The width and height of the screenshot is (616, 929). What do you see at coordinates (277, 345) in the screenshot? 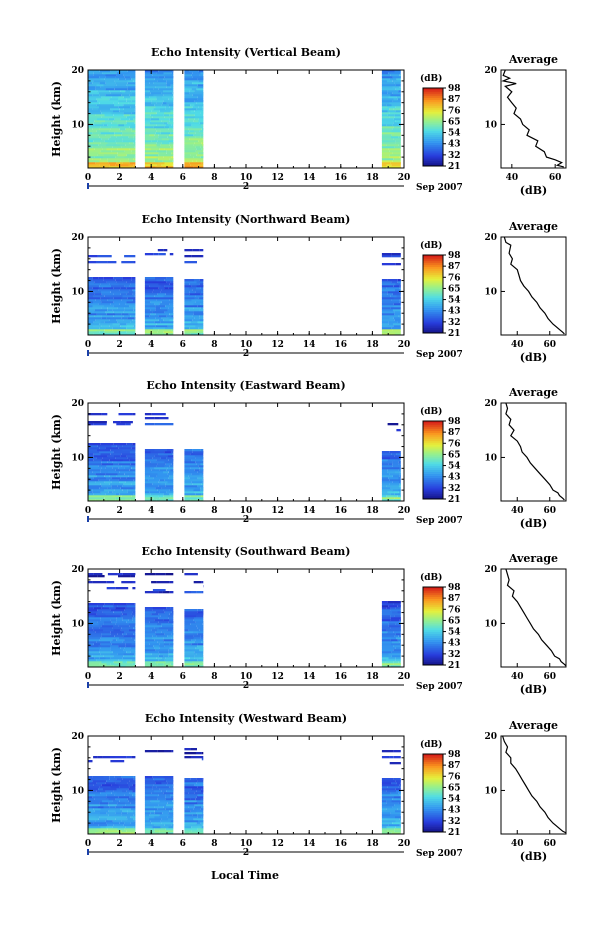
I see `x-tick-label: 12` at bounding box center [277, 345].